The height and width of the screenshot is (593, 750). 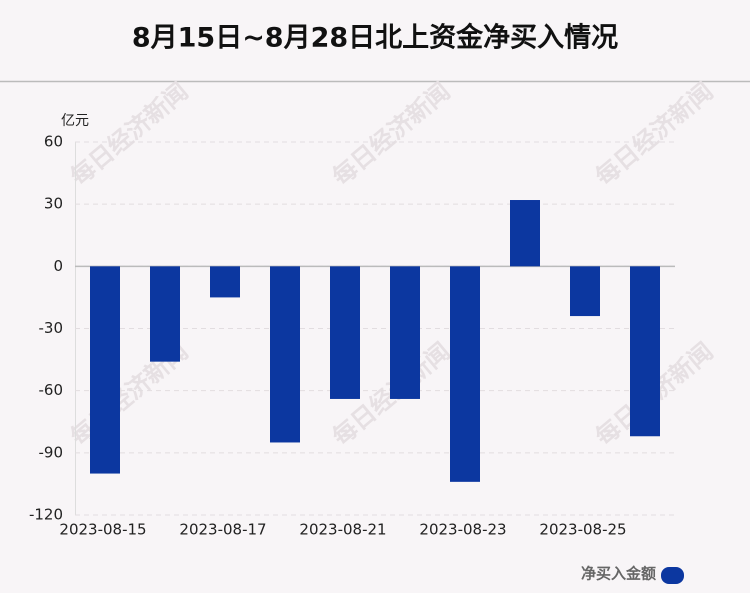 What do you see at coordinates (462, 530) in the screenshot?
I see `x-tick-label: 2023-08-23` at bounding box center [462, 530].